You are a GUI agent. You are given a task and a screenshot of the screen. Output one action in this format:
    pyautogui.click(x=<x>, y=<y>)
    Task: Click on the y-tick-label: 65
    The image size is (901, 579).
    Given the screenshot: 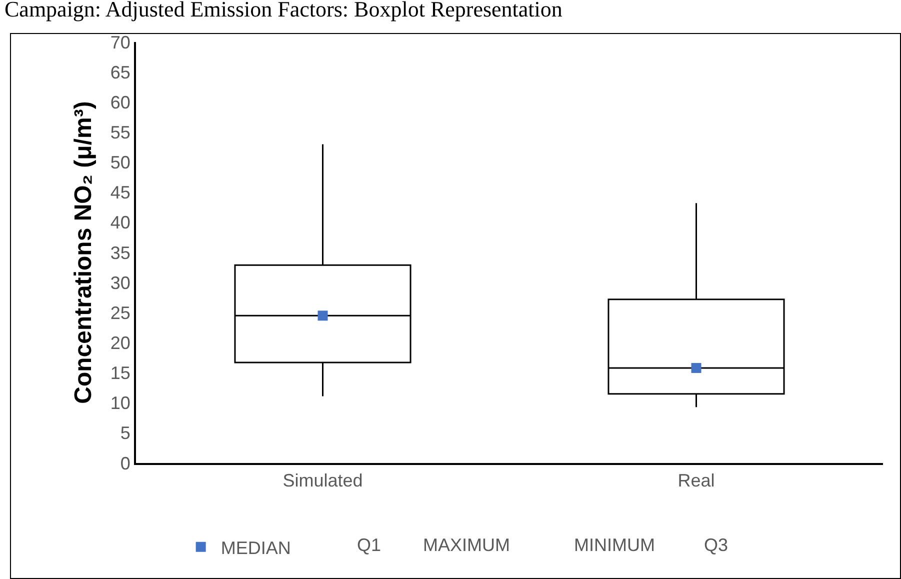 What is the action you would take?
    pyautogui.click(x=120, y=72)
    